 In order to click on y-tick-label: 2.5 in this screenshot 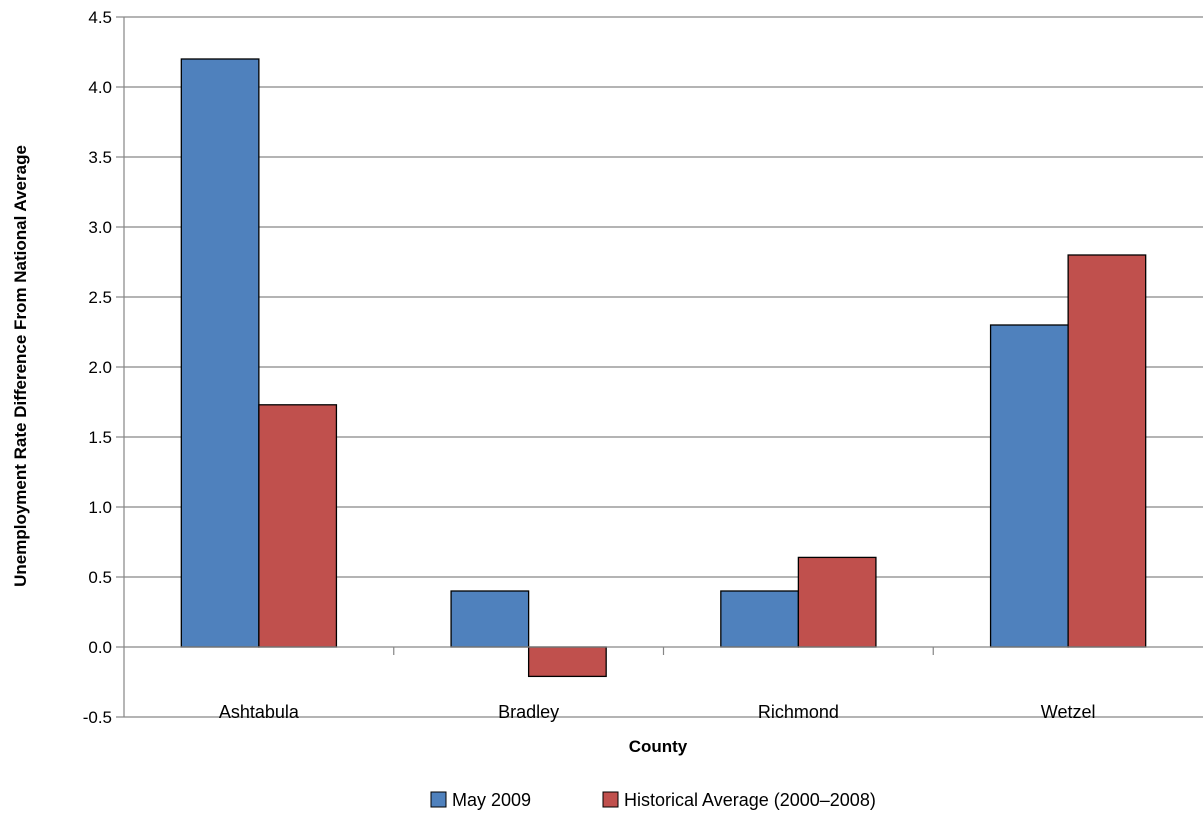, I will do `click(100, 297)`.